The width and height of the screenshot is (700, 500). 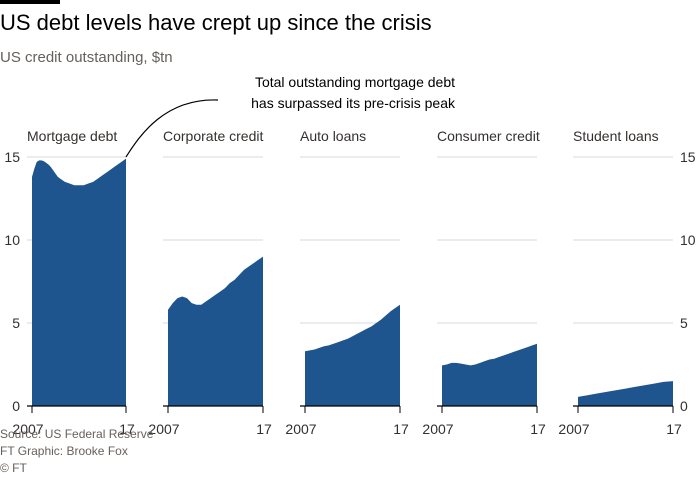 I want to click on area-consumer-credit, so click(x=489, y=374).